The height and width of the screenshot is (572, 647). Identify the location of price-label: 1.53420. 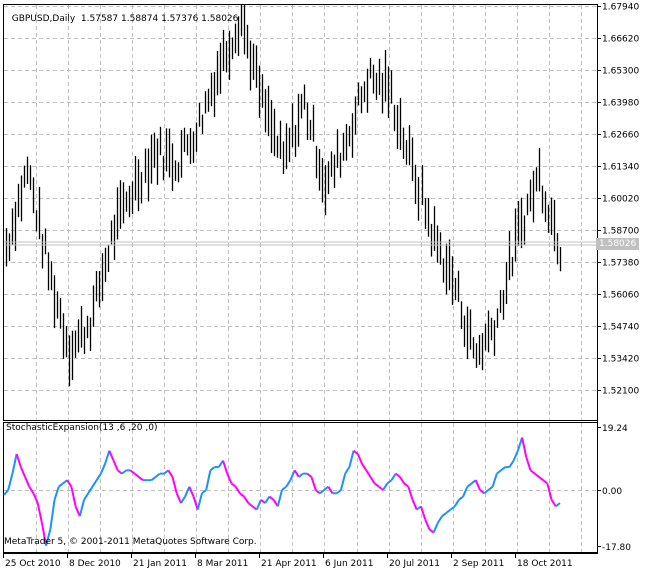
(620, 360).